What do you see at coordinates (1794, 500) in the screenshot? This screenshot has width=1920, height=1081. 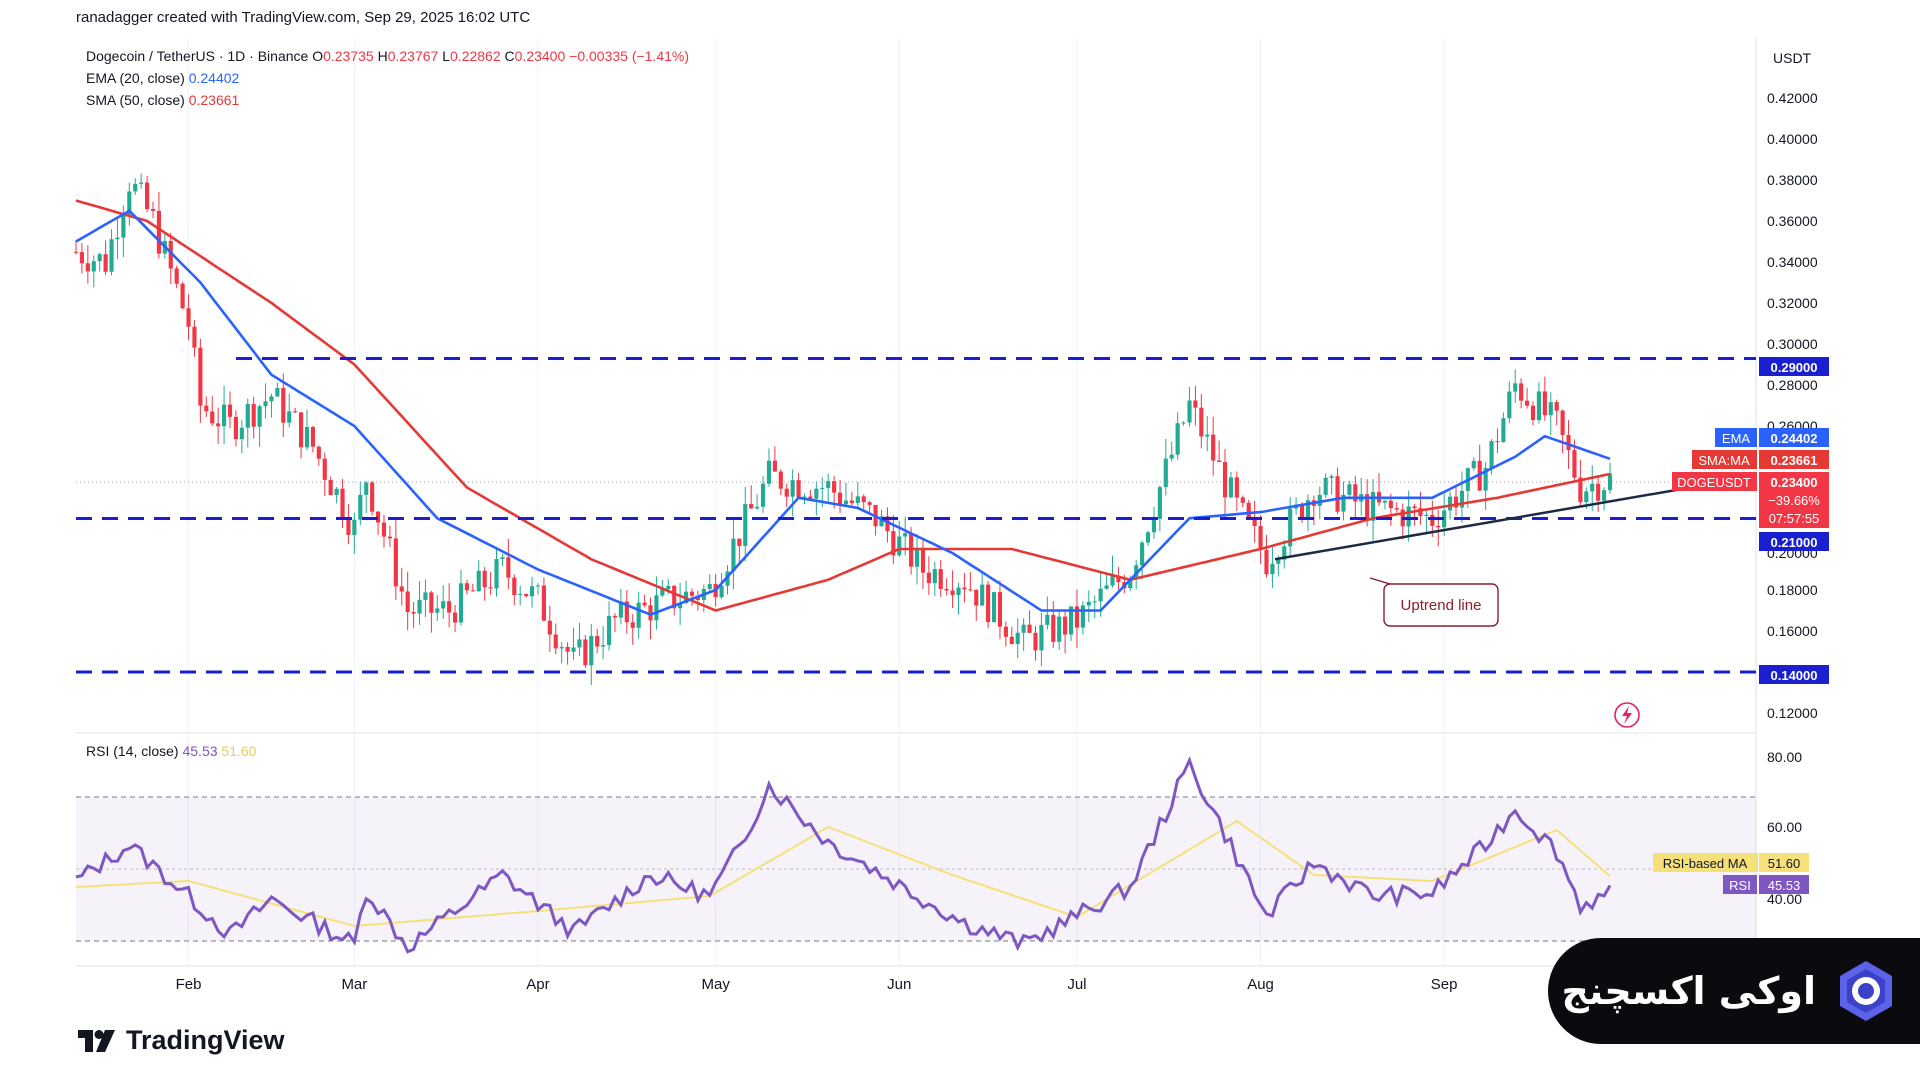 I see `symbol-badge-pct: −39.66%` at bounding box center [1794, 500].